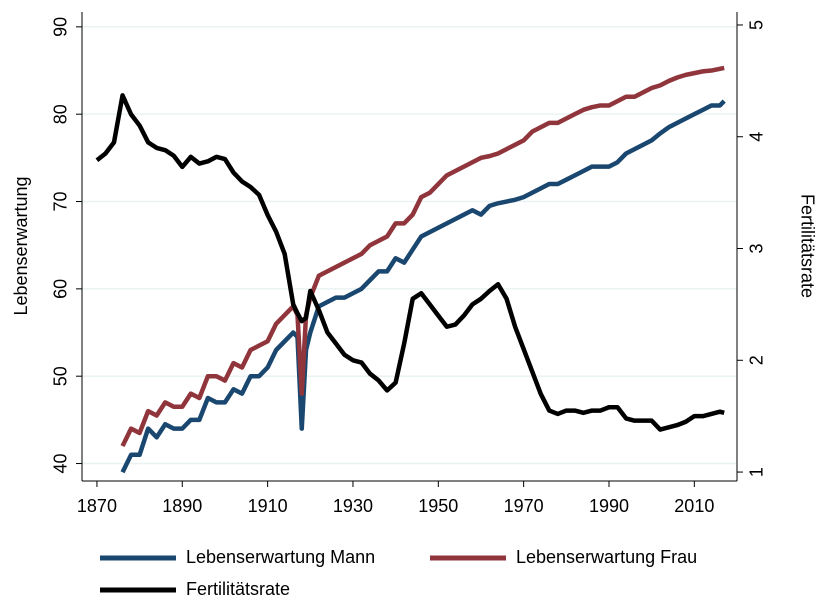 This screenshot has width=819, height=601. Describe the element at coordinates (807, 246) in the screenshot. I see `y2-axis-title: Fertilitätsrate` at that location.